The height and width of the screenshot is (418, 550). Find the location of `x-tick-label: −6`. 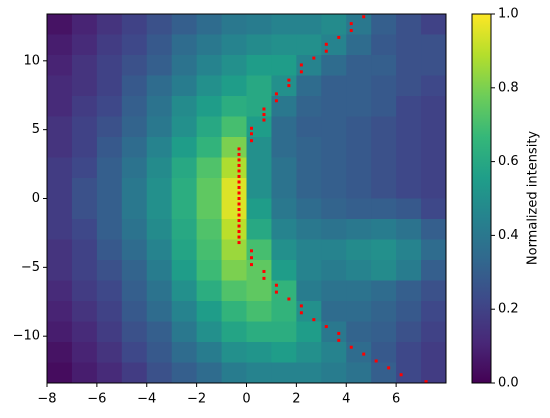

x-tick-label: −6 is located at coordinates (96, 399).